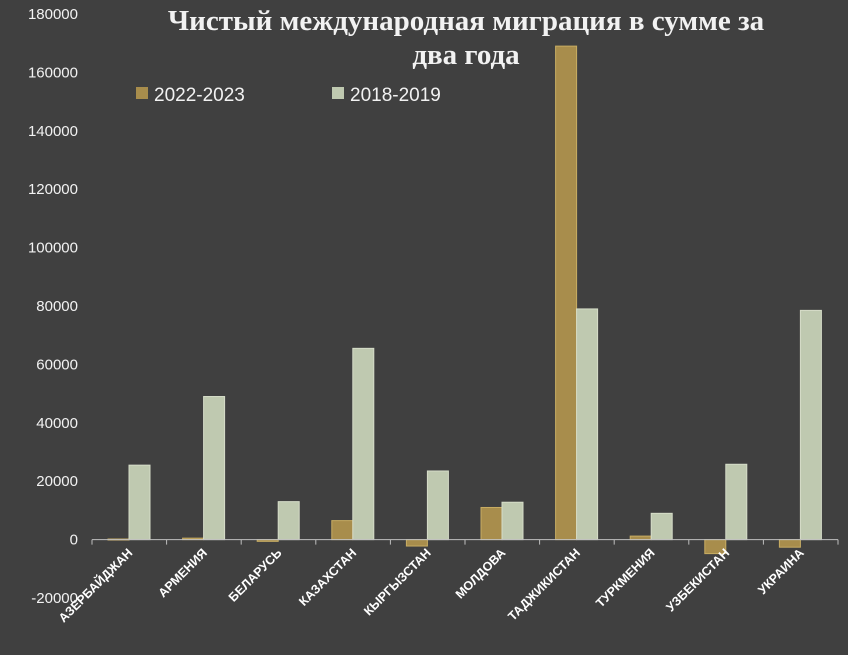 The height and width of the screenshot is (655, 848). I want to click on y-tick-label: 160000, so click(53, 72).